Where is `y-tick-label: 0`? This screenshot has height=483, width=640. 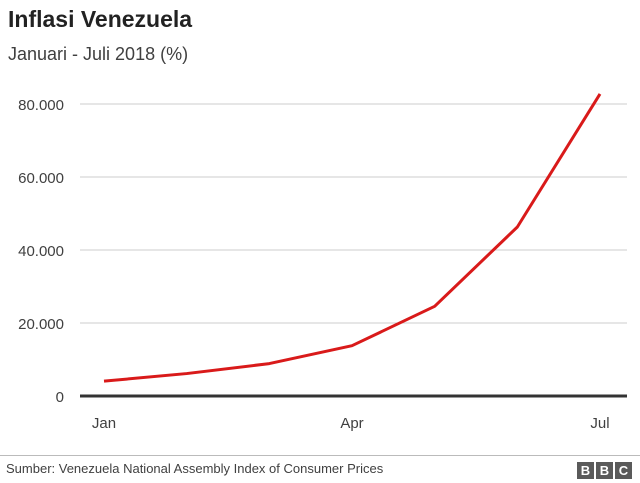
y-tick-label: 0 is located at coordinates (60, 397).